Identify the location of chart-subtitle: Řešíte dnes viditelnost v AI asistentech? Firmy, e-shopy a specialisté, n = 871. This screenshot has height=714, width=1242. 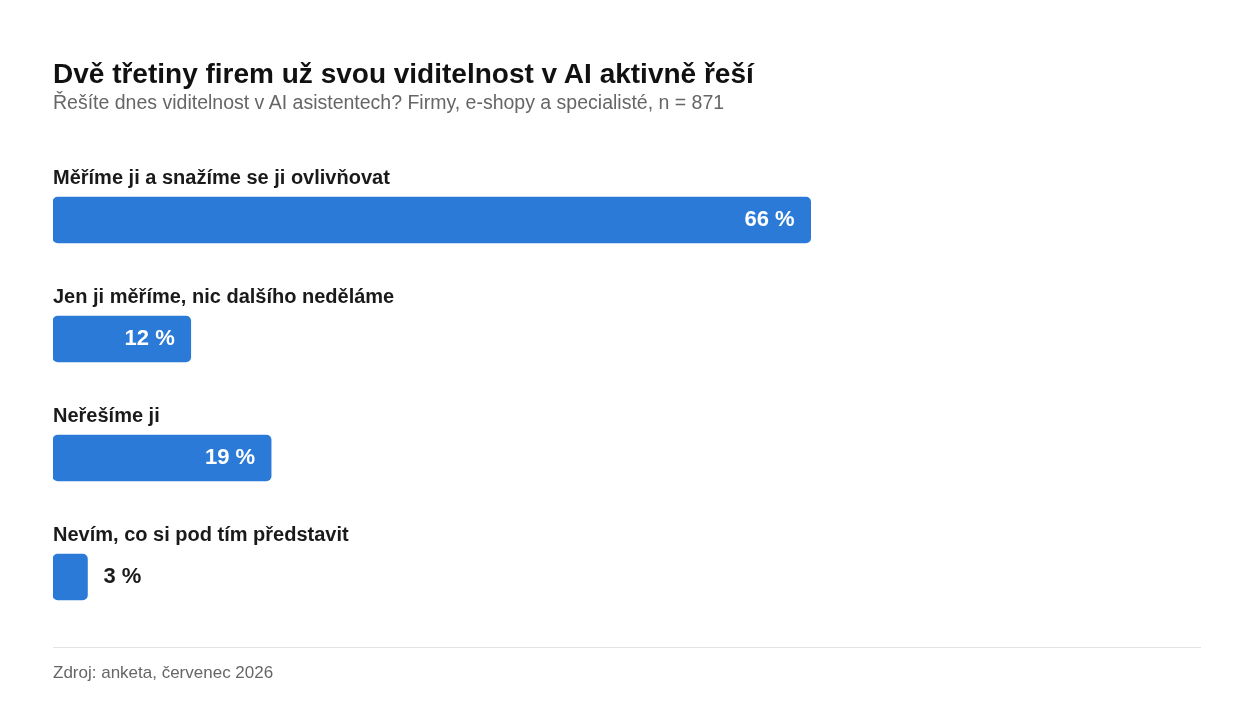
(389, 102).